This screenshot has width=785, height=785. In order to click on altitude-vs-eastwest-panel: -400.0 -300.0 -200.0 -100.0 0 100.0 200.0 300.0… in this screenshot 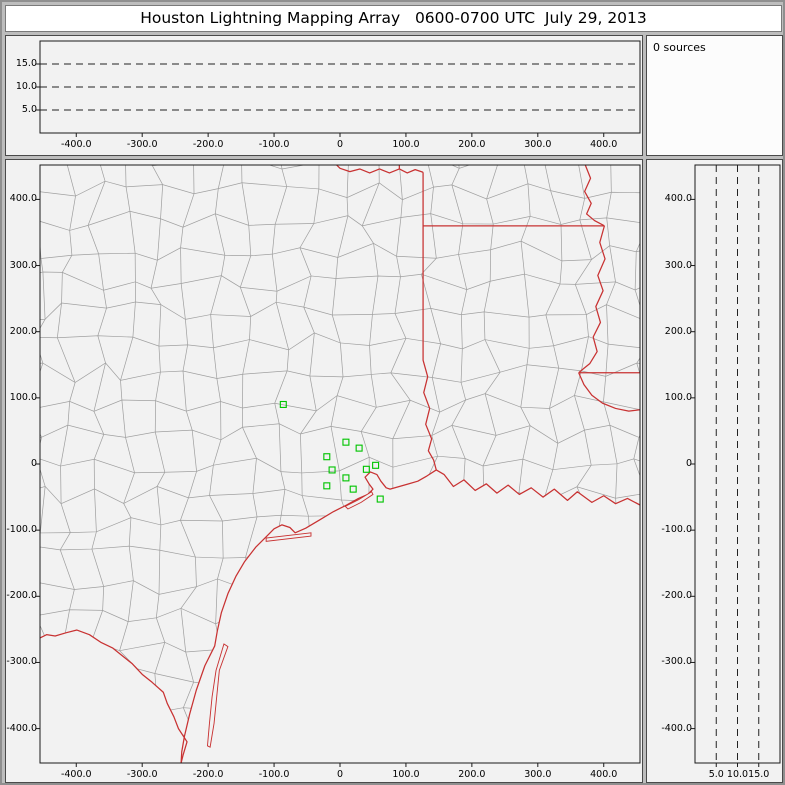, I will do `click(324, 95)`.